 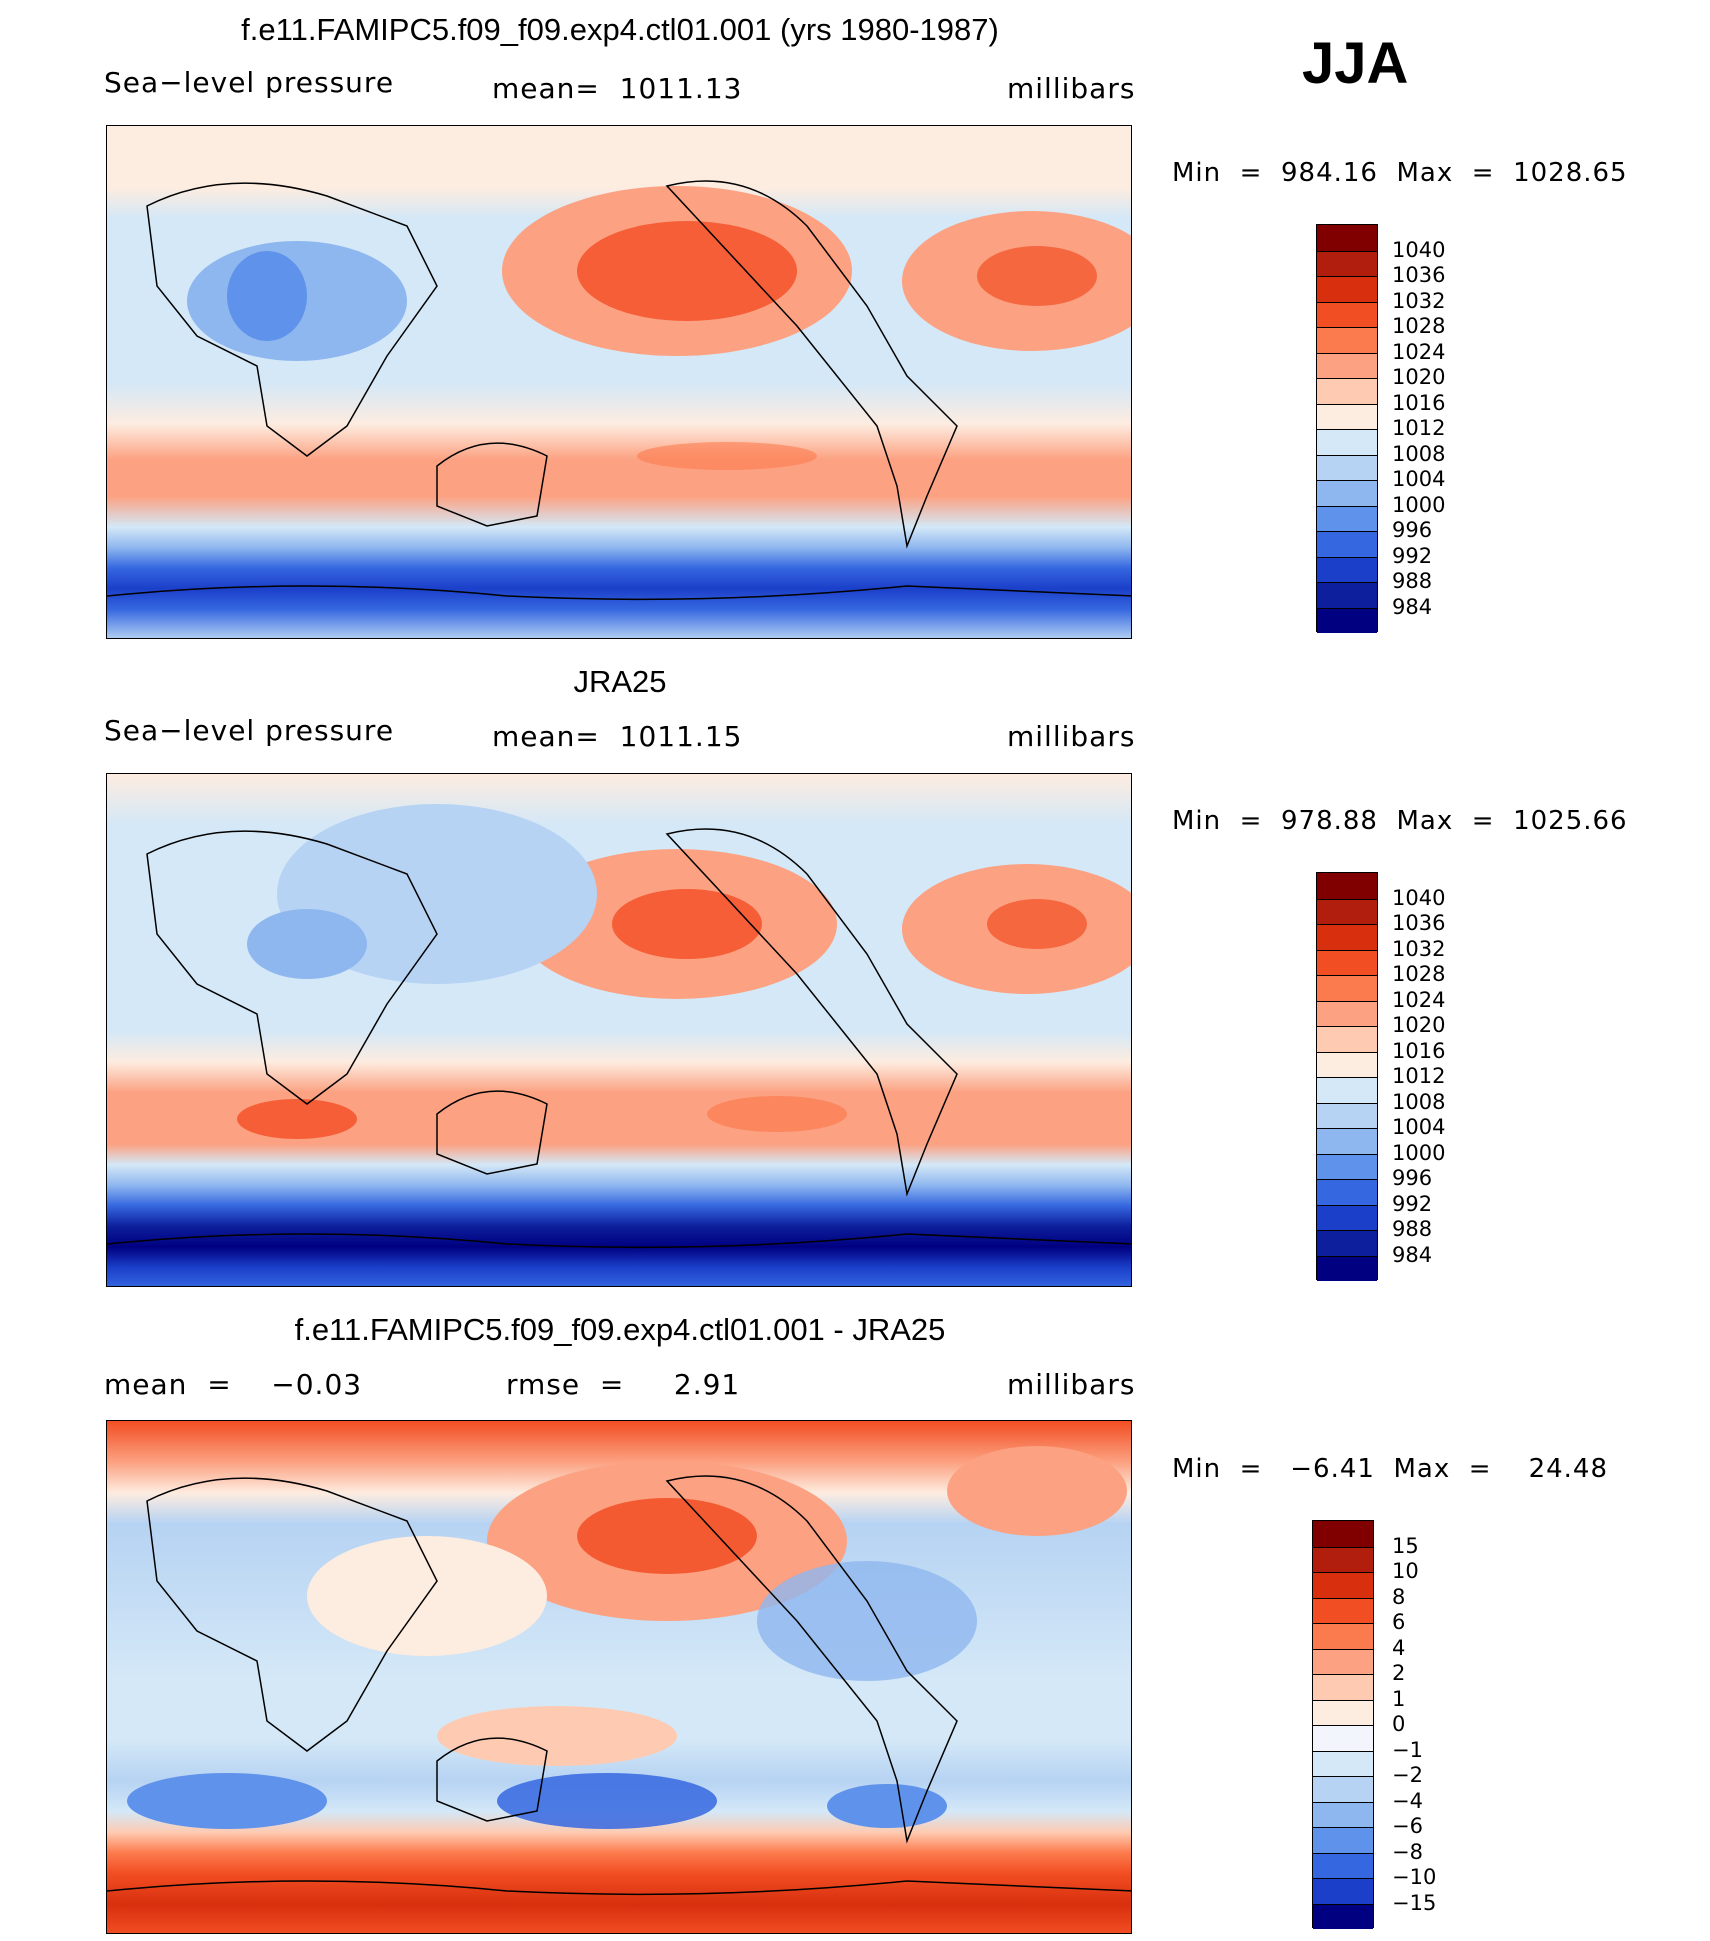 I want to click on colorbar-label: 1004, so click(x=1419, y=479).